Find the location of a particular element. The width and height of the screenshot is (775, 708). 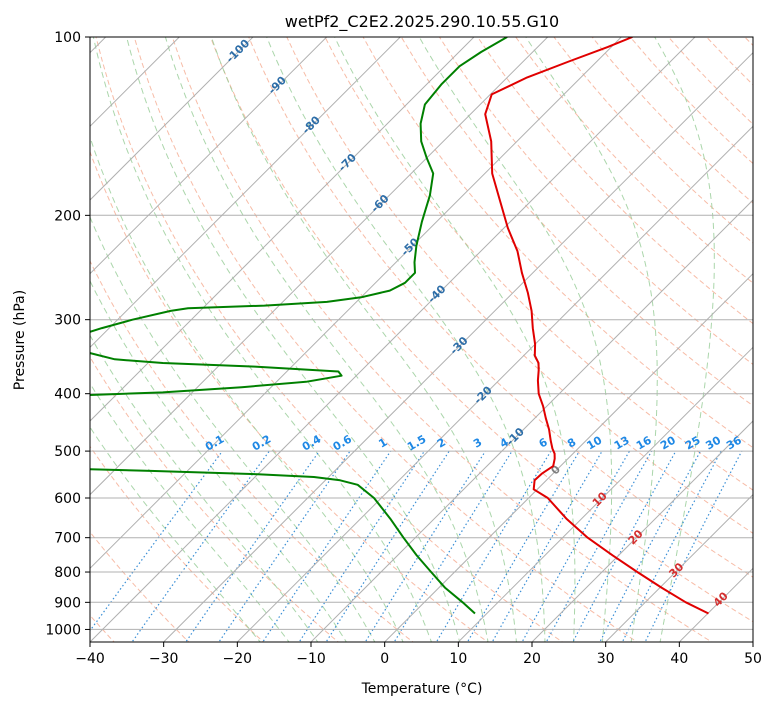

x-tick-label-10: 10 is located at coordinates (458, 659).